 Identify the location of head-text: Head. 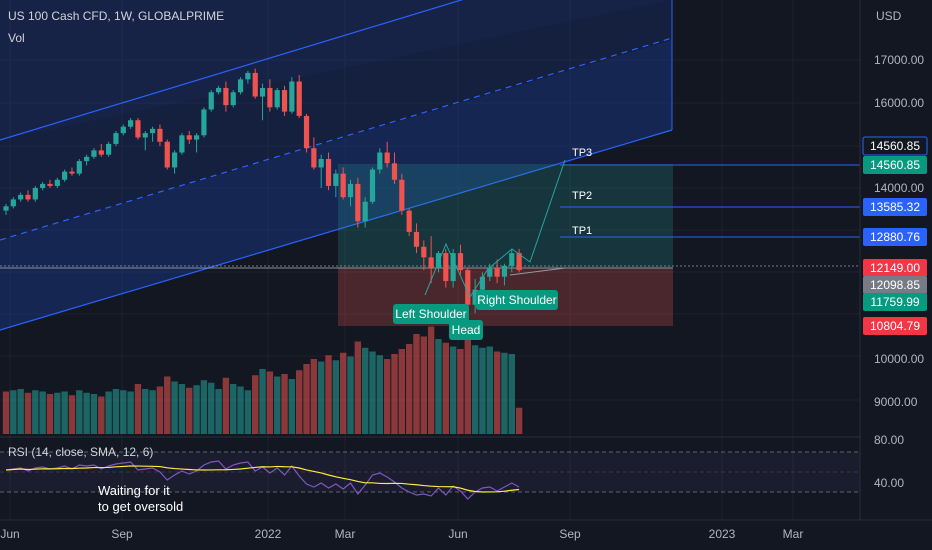
(466, 330).